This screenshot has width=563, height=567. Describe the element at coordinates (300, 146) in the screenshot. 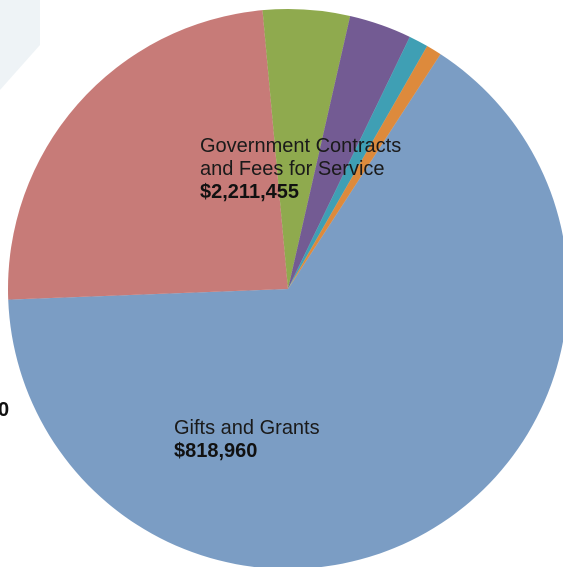

I see `slice-label-line: Government Contracts` at that location.